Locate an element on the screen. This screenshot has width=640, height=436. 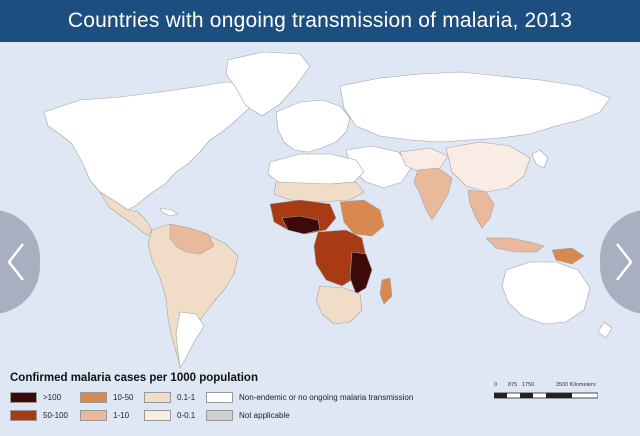
india is located at coordinates (433, 194).